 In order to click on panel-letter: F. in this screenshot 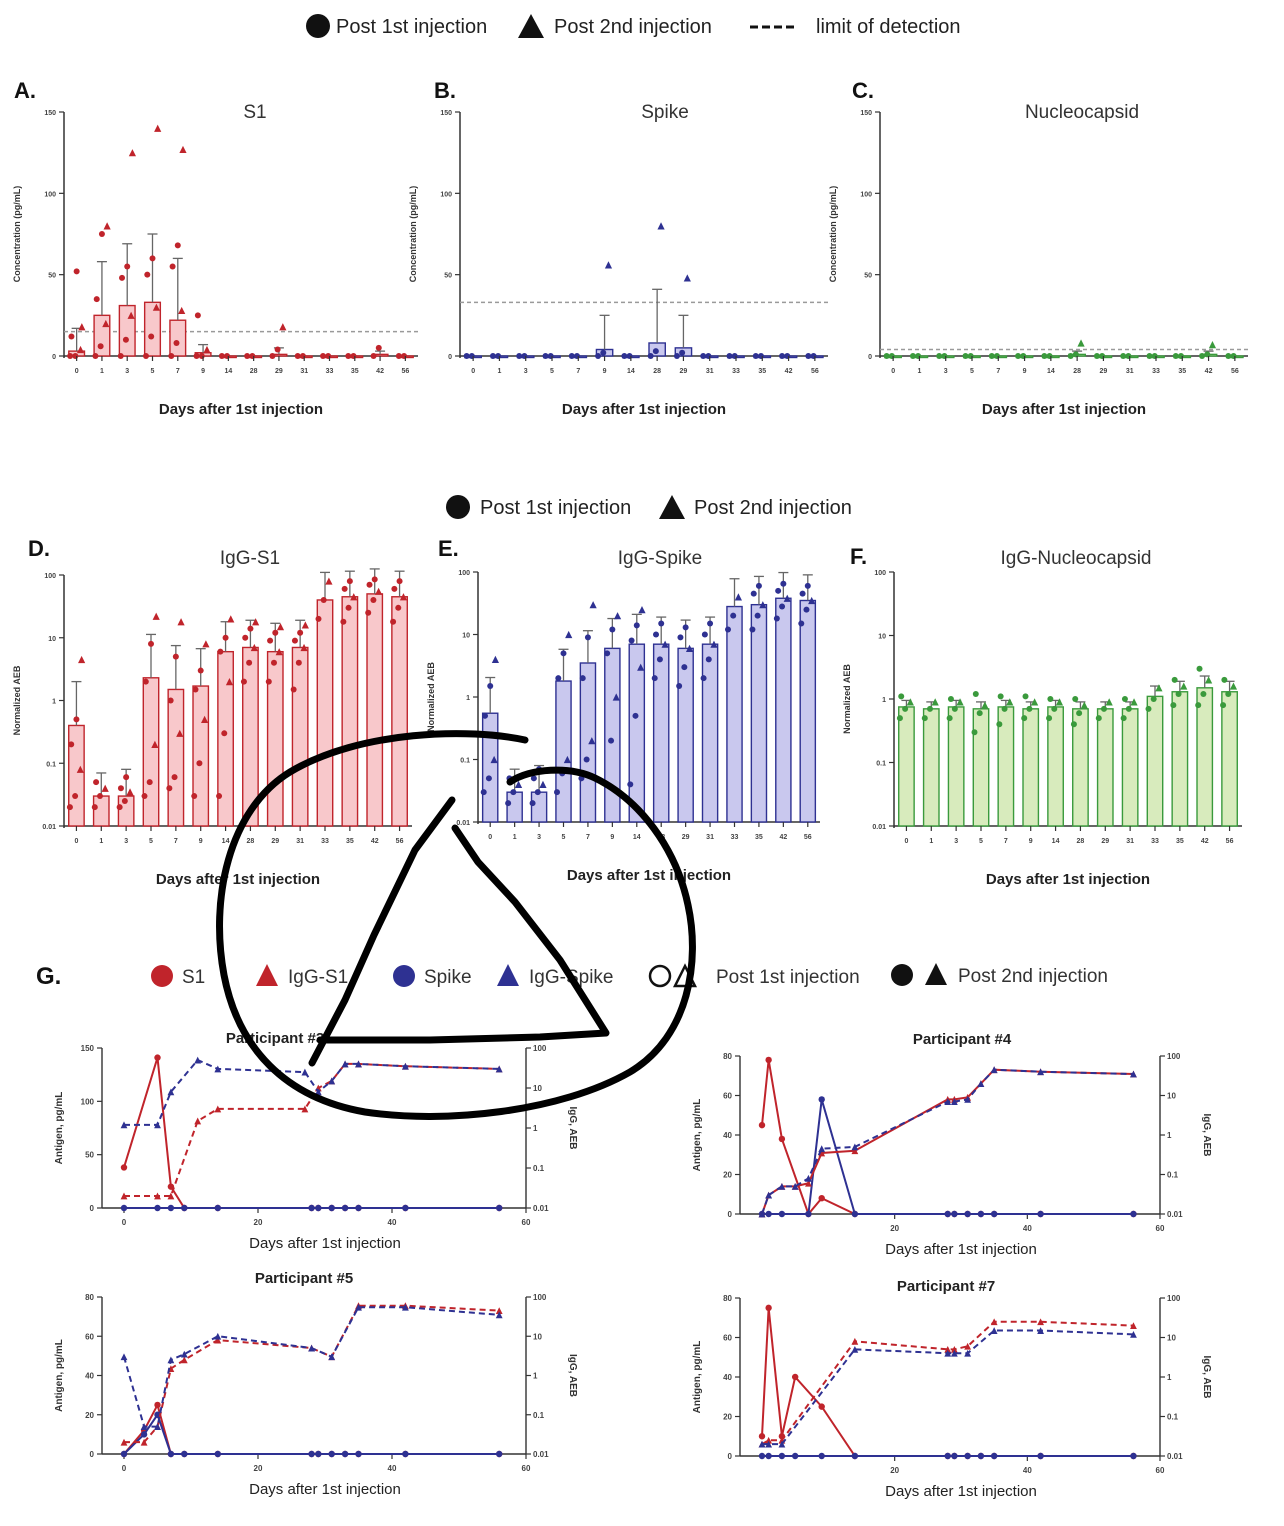, I will do `click(858, 556)`.